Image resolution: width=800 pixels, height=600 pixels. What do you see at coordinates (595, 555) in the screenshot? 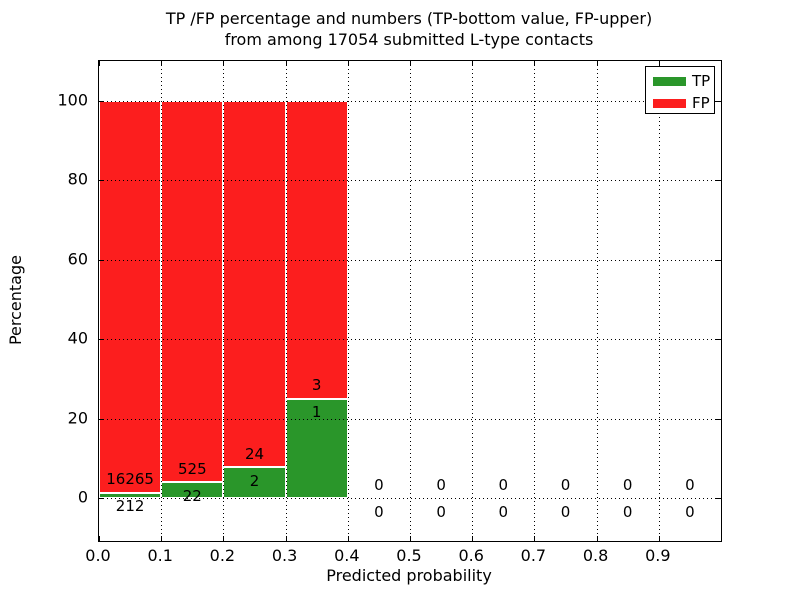
I see `x-tick-label: 0.8` at bounding box center [595, 555].